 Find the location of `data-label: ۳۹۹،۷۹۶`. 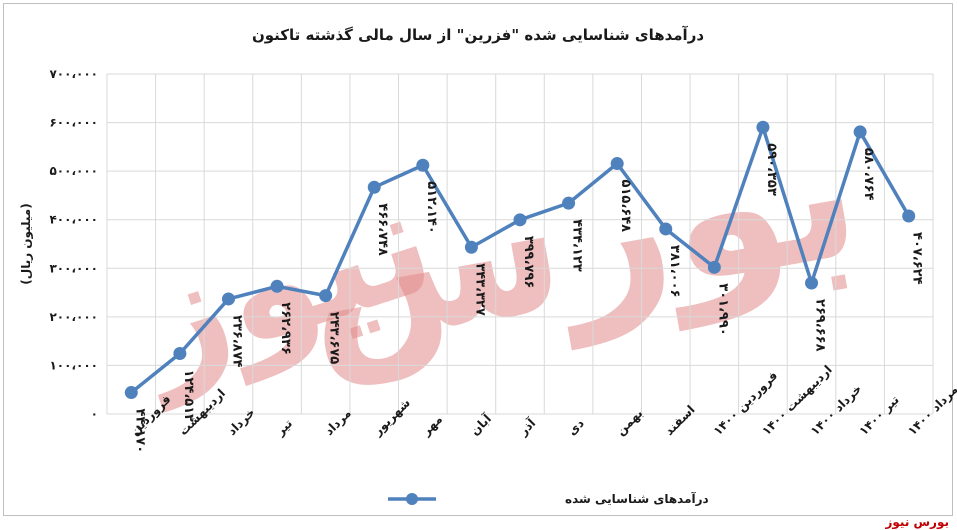

data-label: ۳۹۹،۷۹۶ is located at coordinates (528, 262).